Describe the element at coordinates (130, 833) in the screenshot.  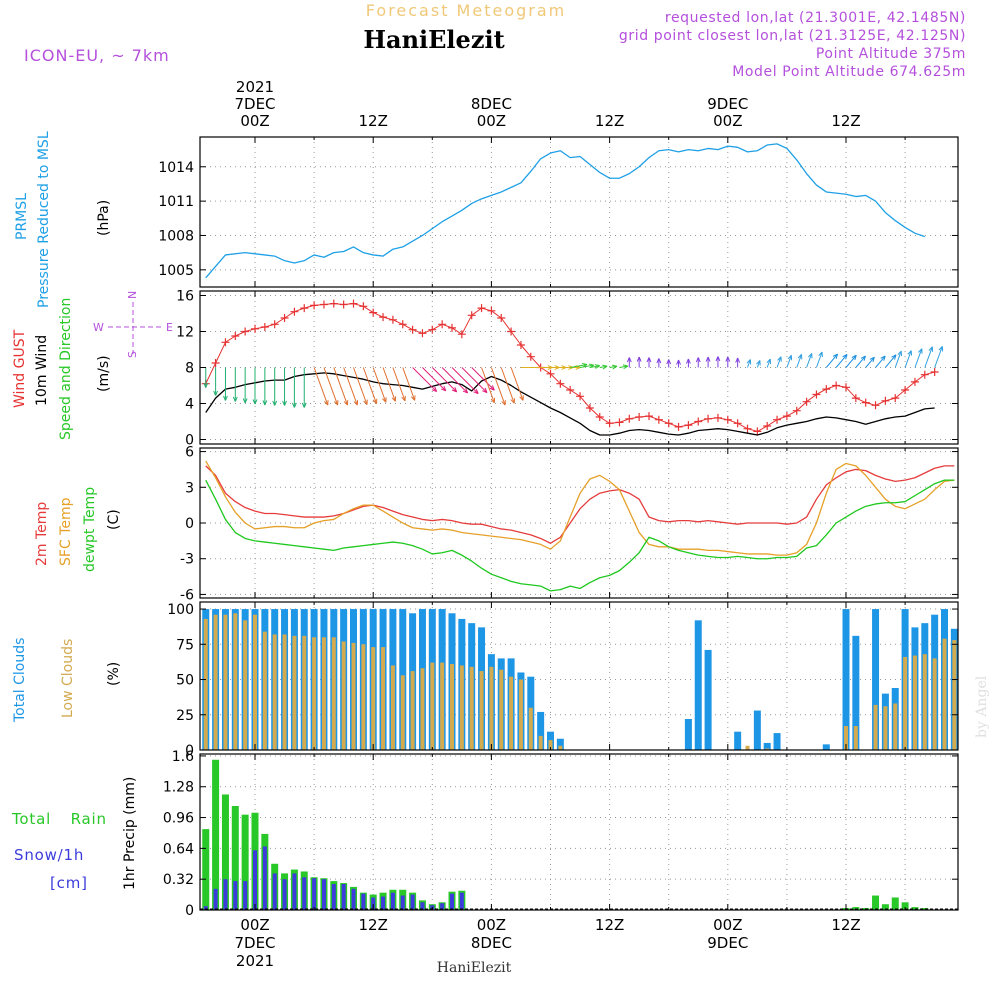
I see `precip-label: 1hr Precip (mm)` at that location.